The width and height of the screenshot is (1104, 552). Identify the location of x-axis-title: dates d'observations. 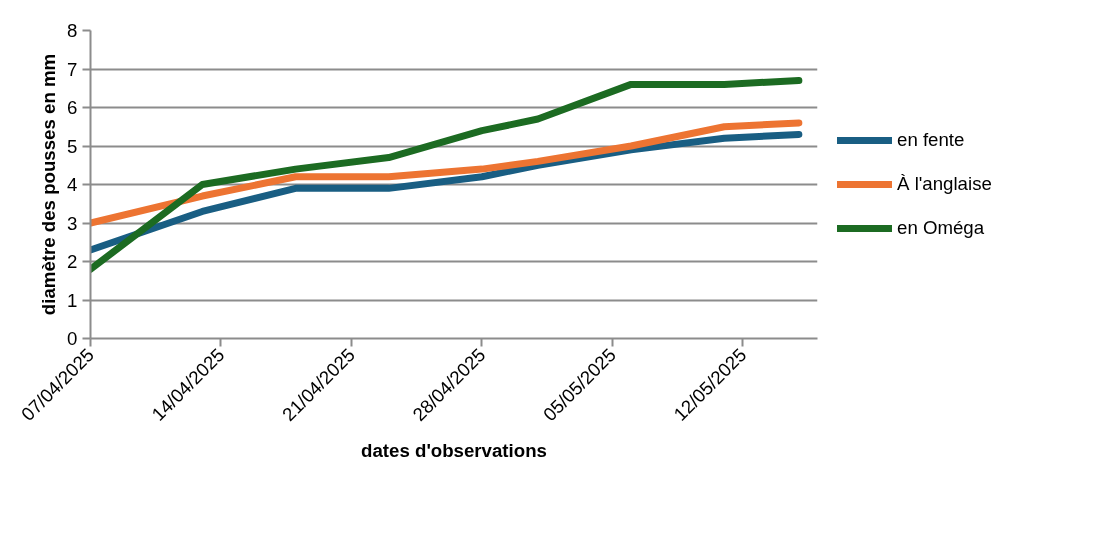
(454, 451).